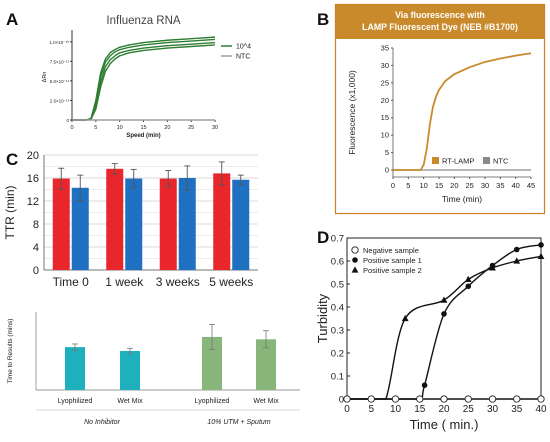 Image resolution: width=550 pixels, height=442 pixels. Describe the element at coordinates (423, 185) in the screenshot. I see `chart-b-x-tick-label: 10` at that location.